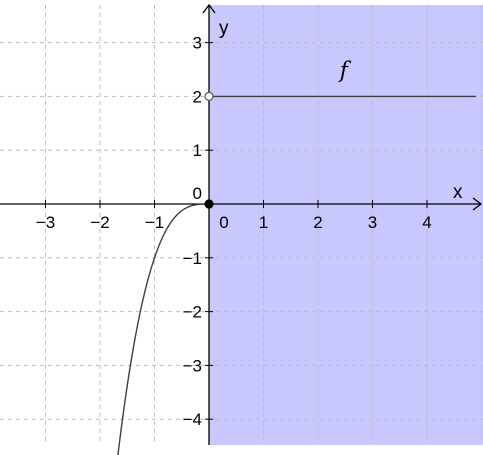  What do you see at coordinates (192, 312) in the screenshot?
I see `y-tick-label: −2` at bounding box center [192, 312].